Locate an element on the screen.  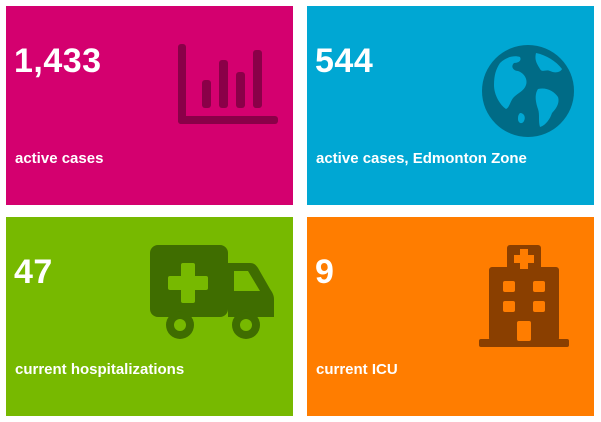
stat-value: 544 is located at coordinates (344, 61).